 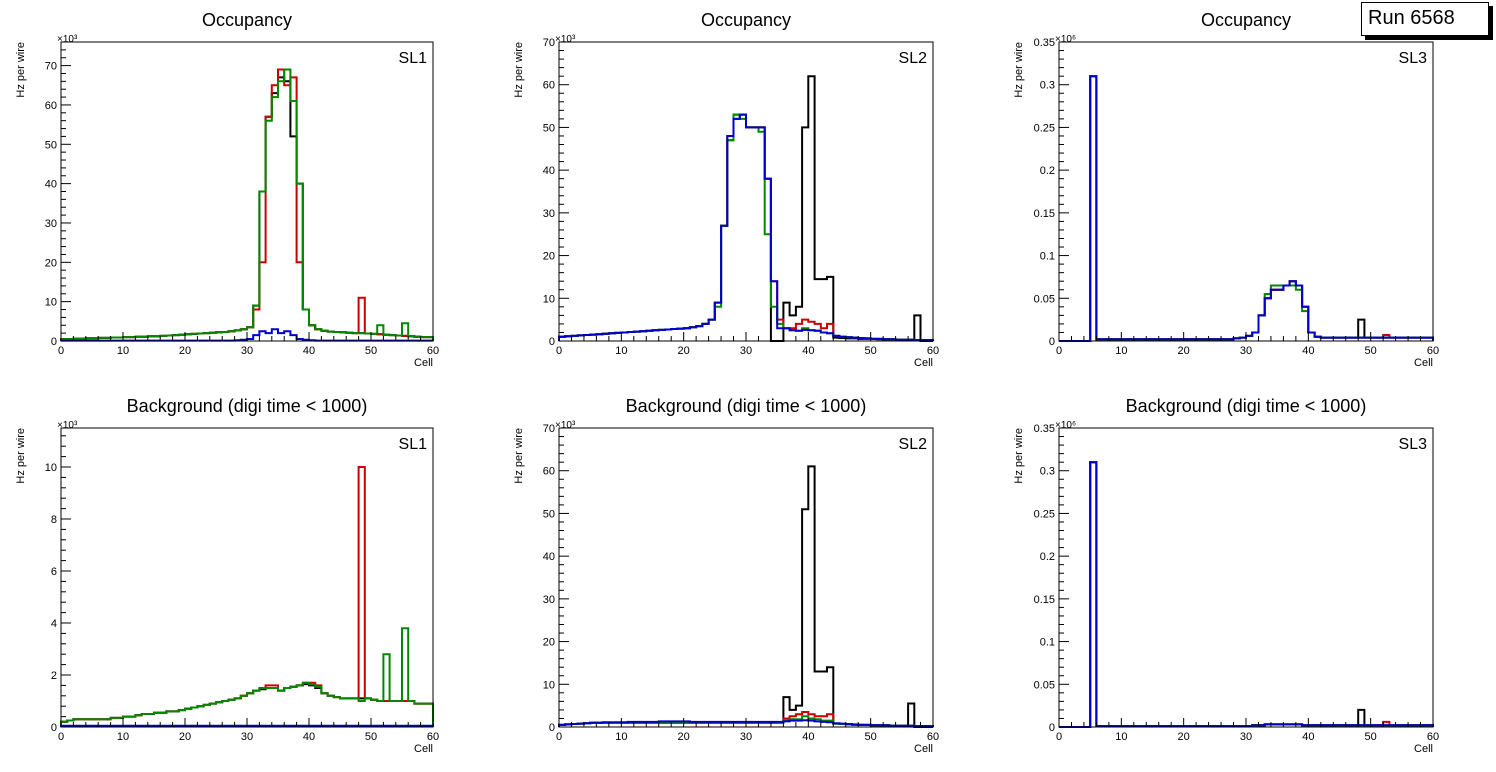 I want to click on y-tick-label: 4, so click(x=54, y=624).